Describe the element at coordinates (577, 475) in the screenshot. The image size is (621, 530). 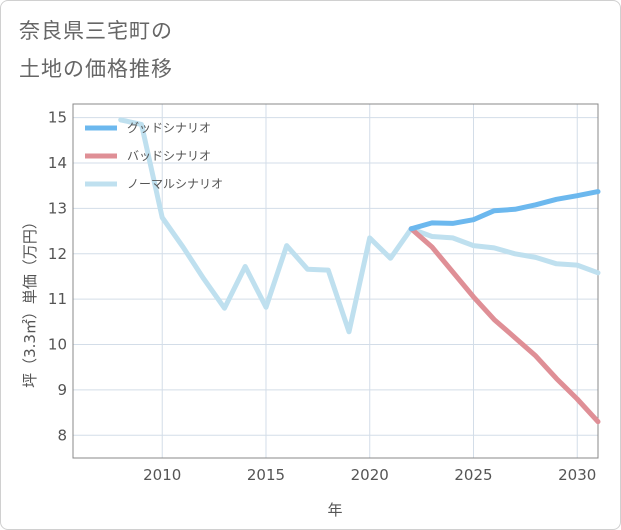
I see `x-tick-label: 2030` at that location.